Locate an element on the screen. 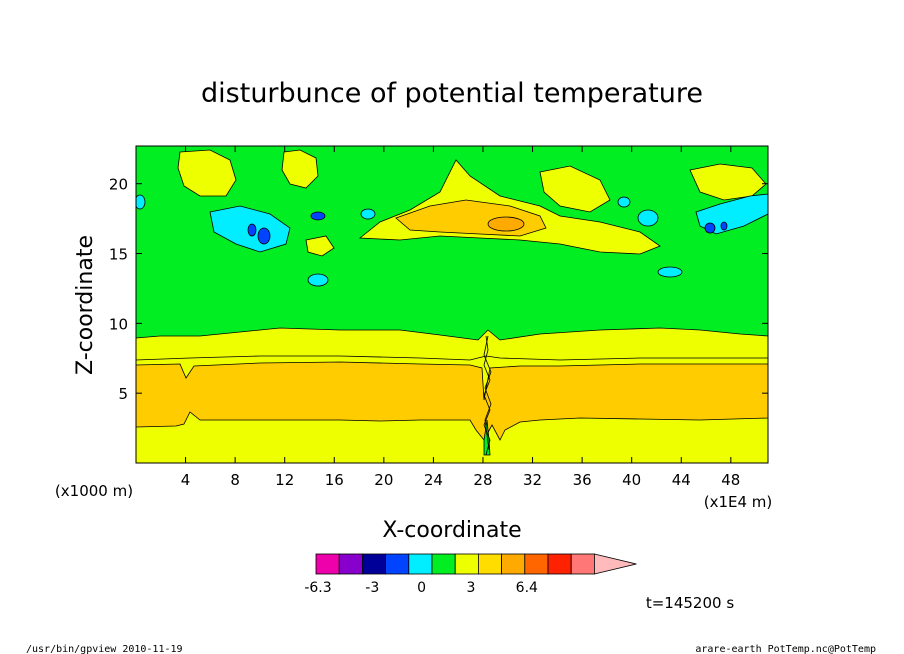 The width and height of the screenshot is (904, 654). y-axis-units: (x1000 m) is located at coordinates (94, 491).